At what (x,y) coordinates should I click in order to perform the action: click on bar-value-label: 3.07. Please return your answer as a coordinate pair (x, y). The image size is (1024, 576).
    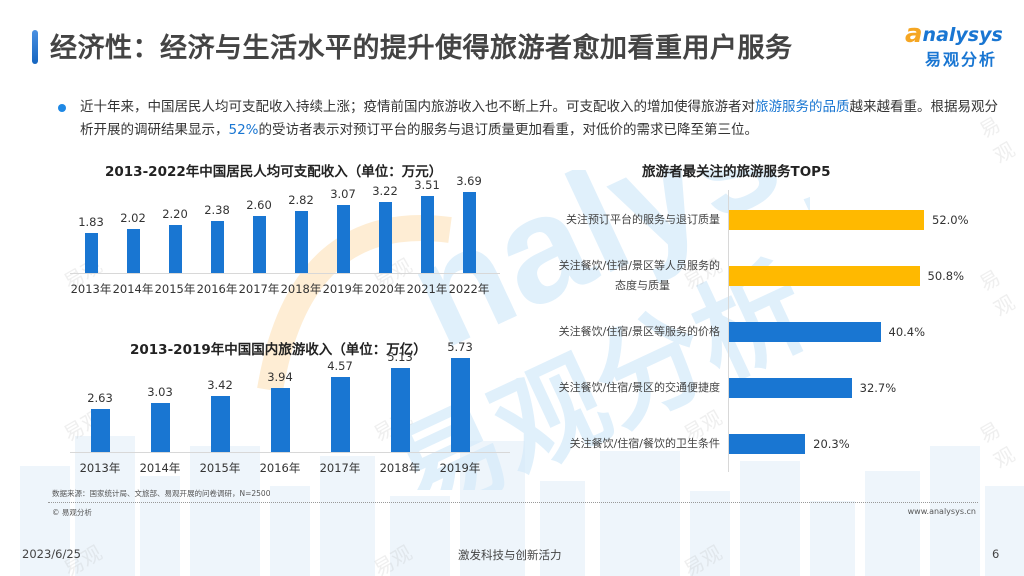
    Looking at the image, I should click on (343, 194).